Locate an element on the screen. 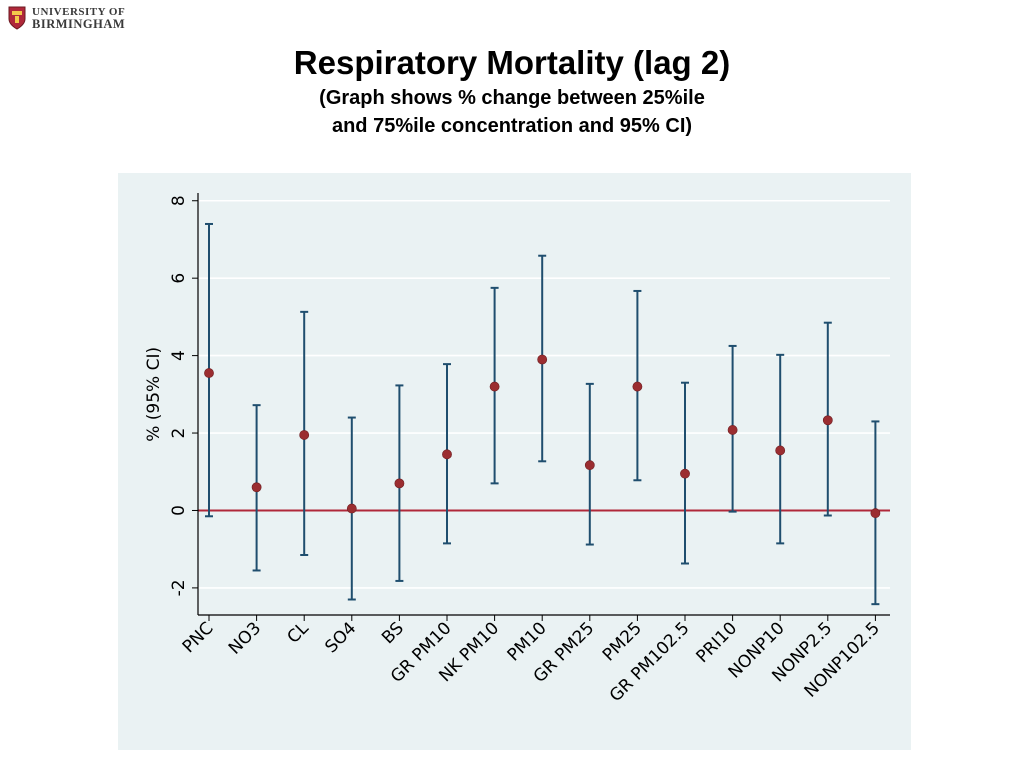  y-tick-label: 0 is located at coordinates (179, 510).